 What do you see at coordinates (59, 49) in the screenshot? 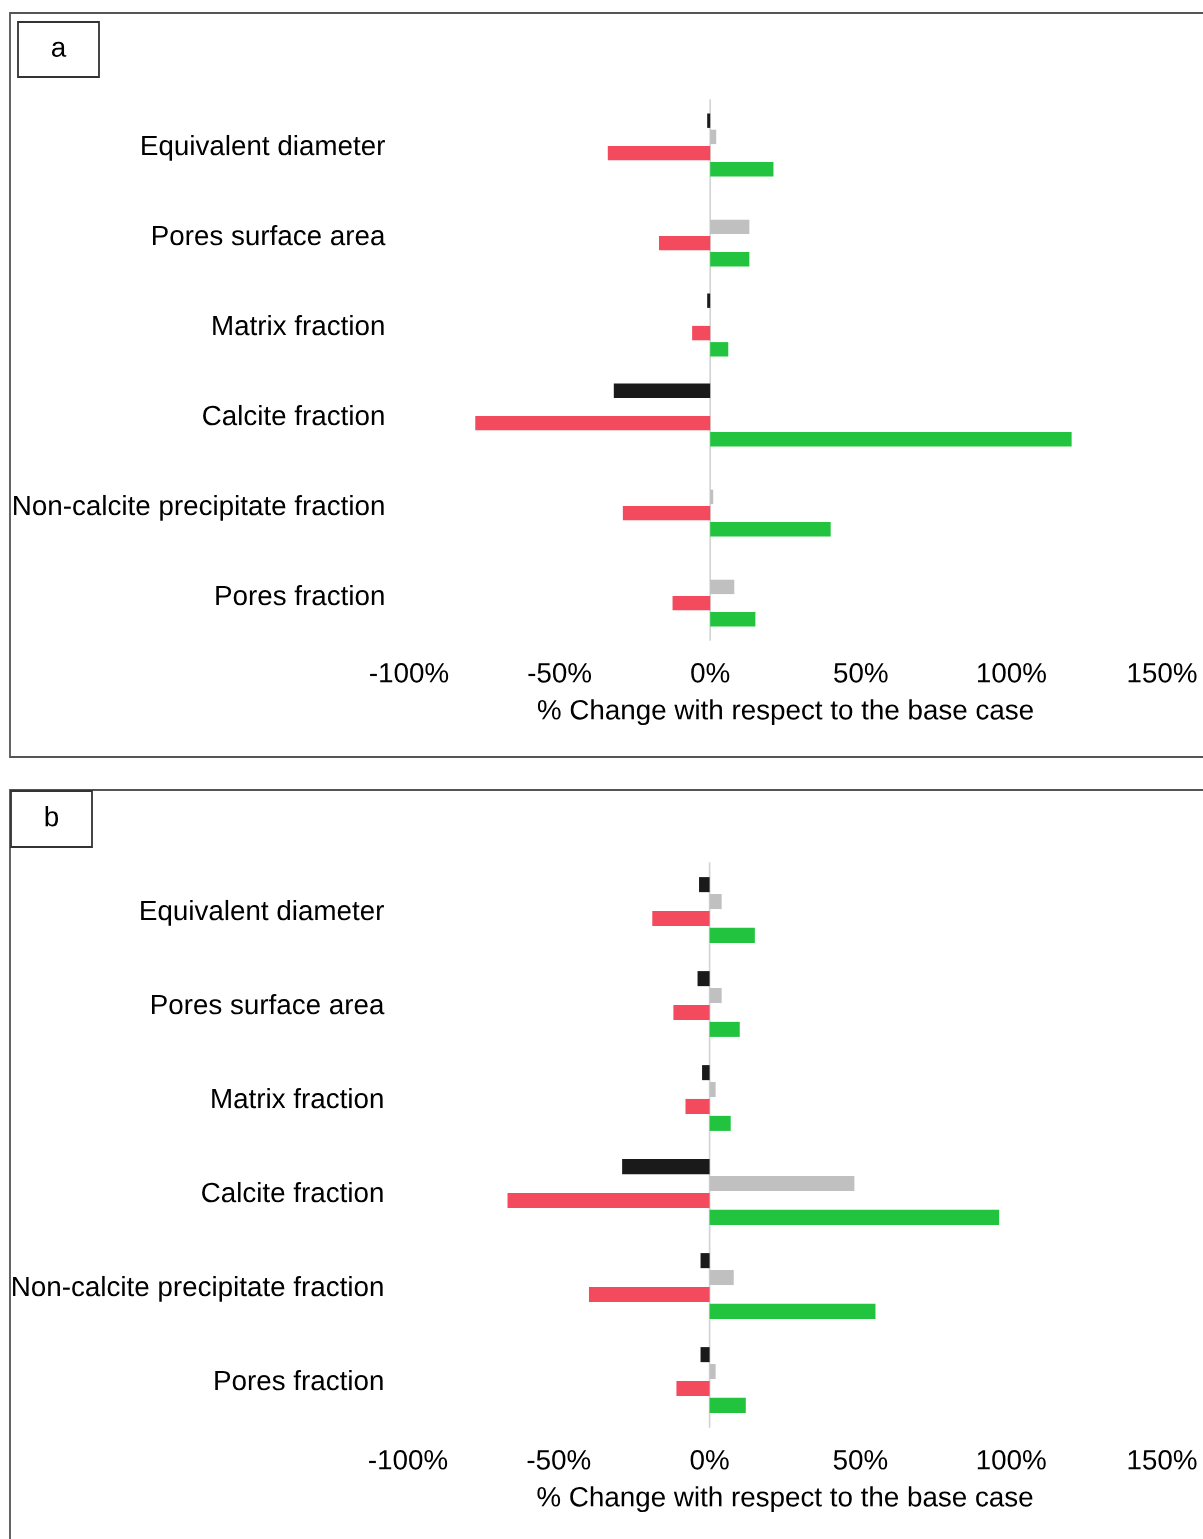
I see `text: a` at bounding box center [59, 49].